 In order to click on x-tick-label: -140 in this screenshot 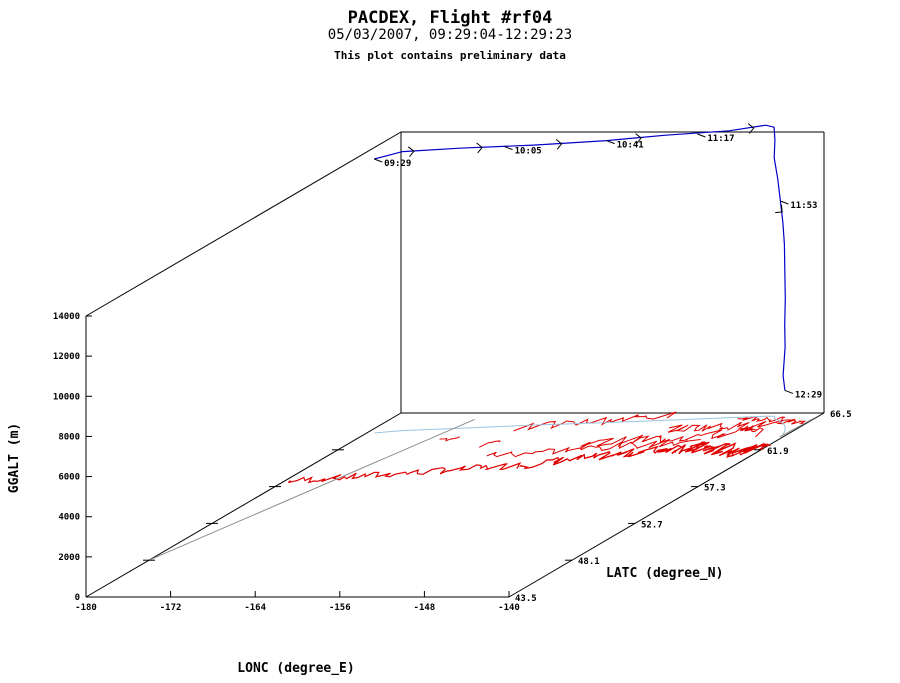, I will do `click(509, 608)`.